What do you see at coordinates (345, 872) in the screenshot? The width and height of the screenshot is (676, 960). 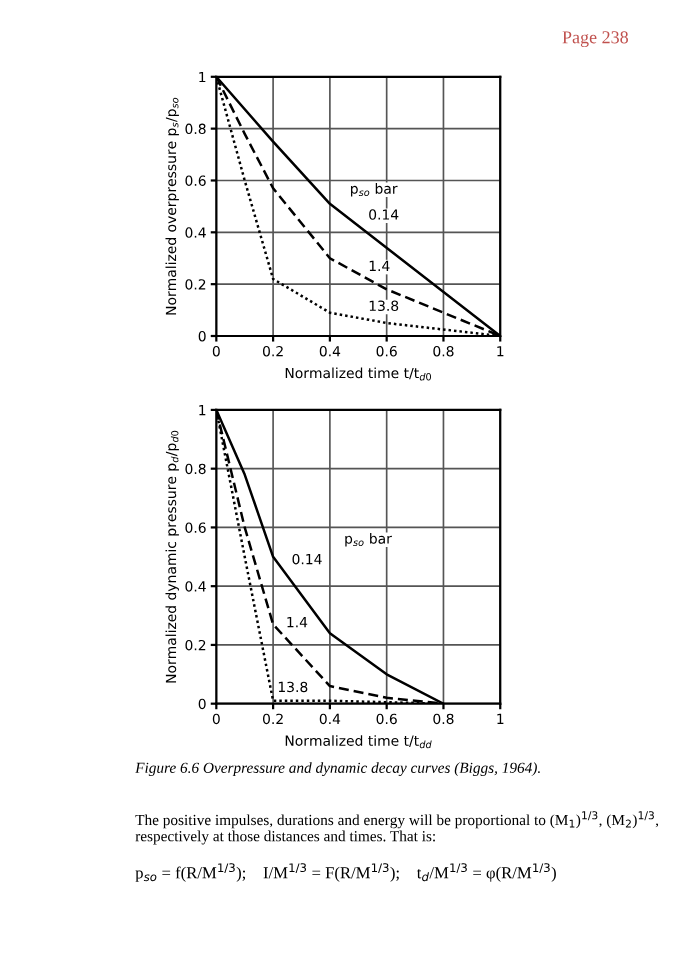 I see `text: p$_{so}$ = f(R/M$^{1/3}$); I/M$^{1/3}$ = F(R/M$^{1/3}$); t$_{d}$/M$^{1/3}$ = φ(R/M$^{1/3}$)` at bounding box center [345, 872].